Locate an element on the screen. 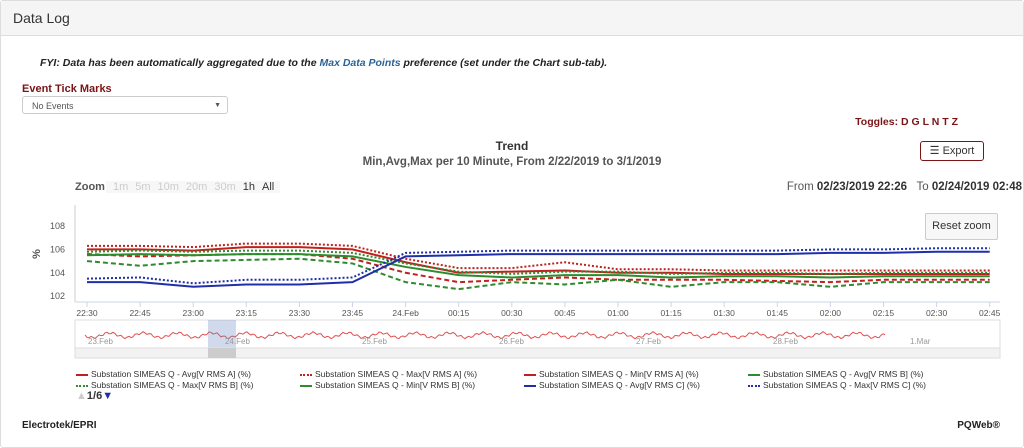 This screenshot has height=448, width=1024. zoom-option-30m: 30m is located at coordinates (225, 187).